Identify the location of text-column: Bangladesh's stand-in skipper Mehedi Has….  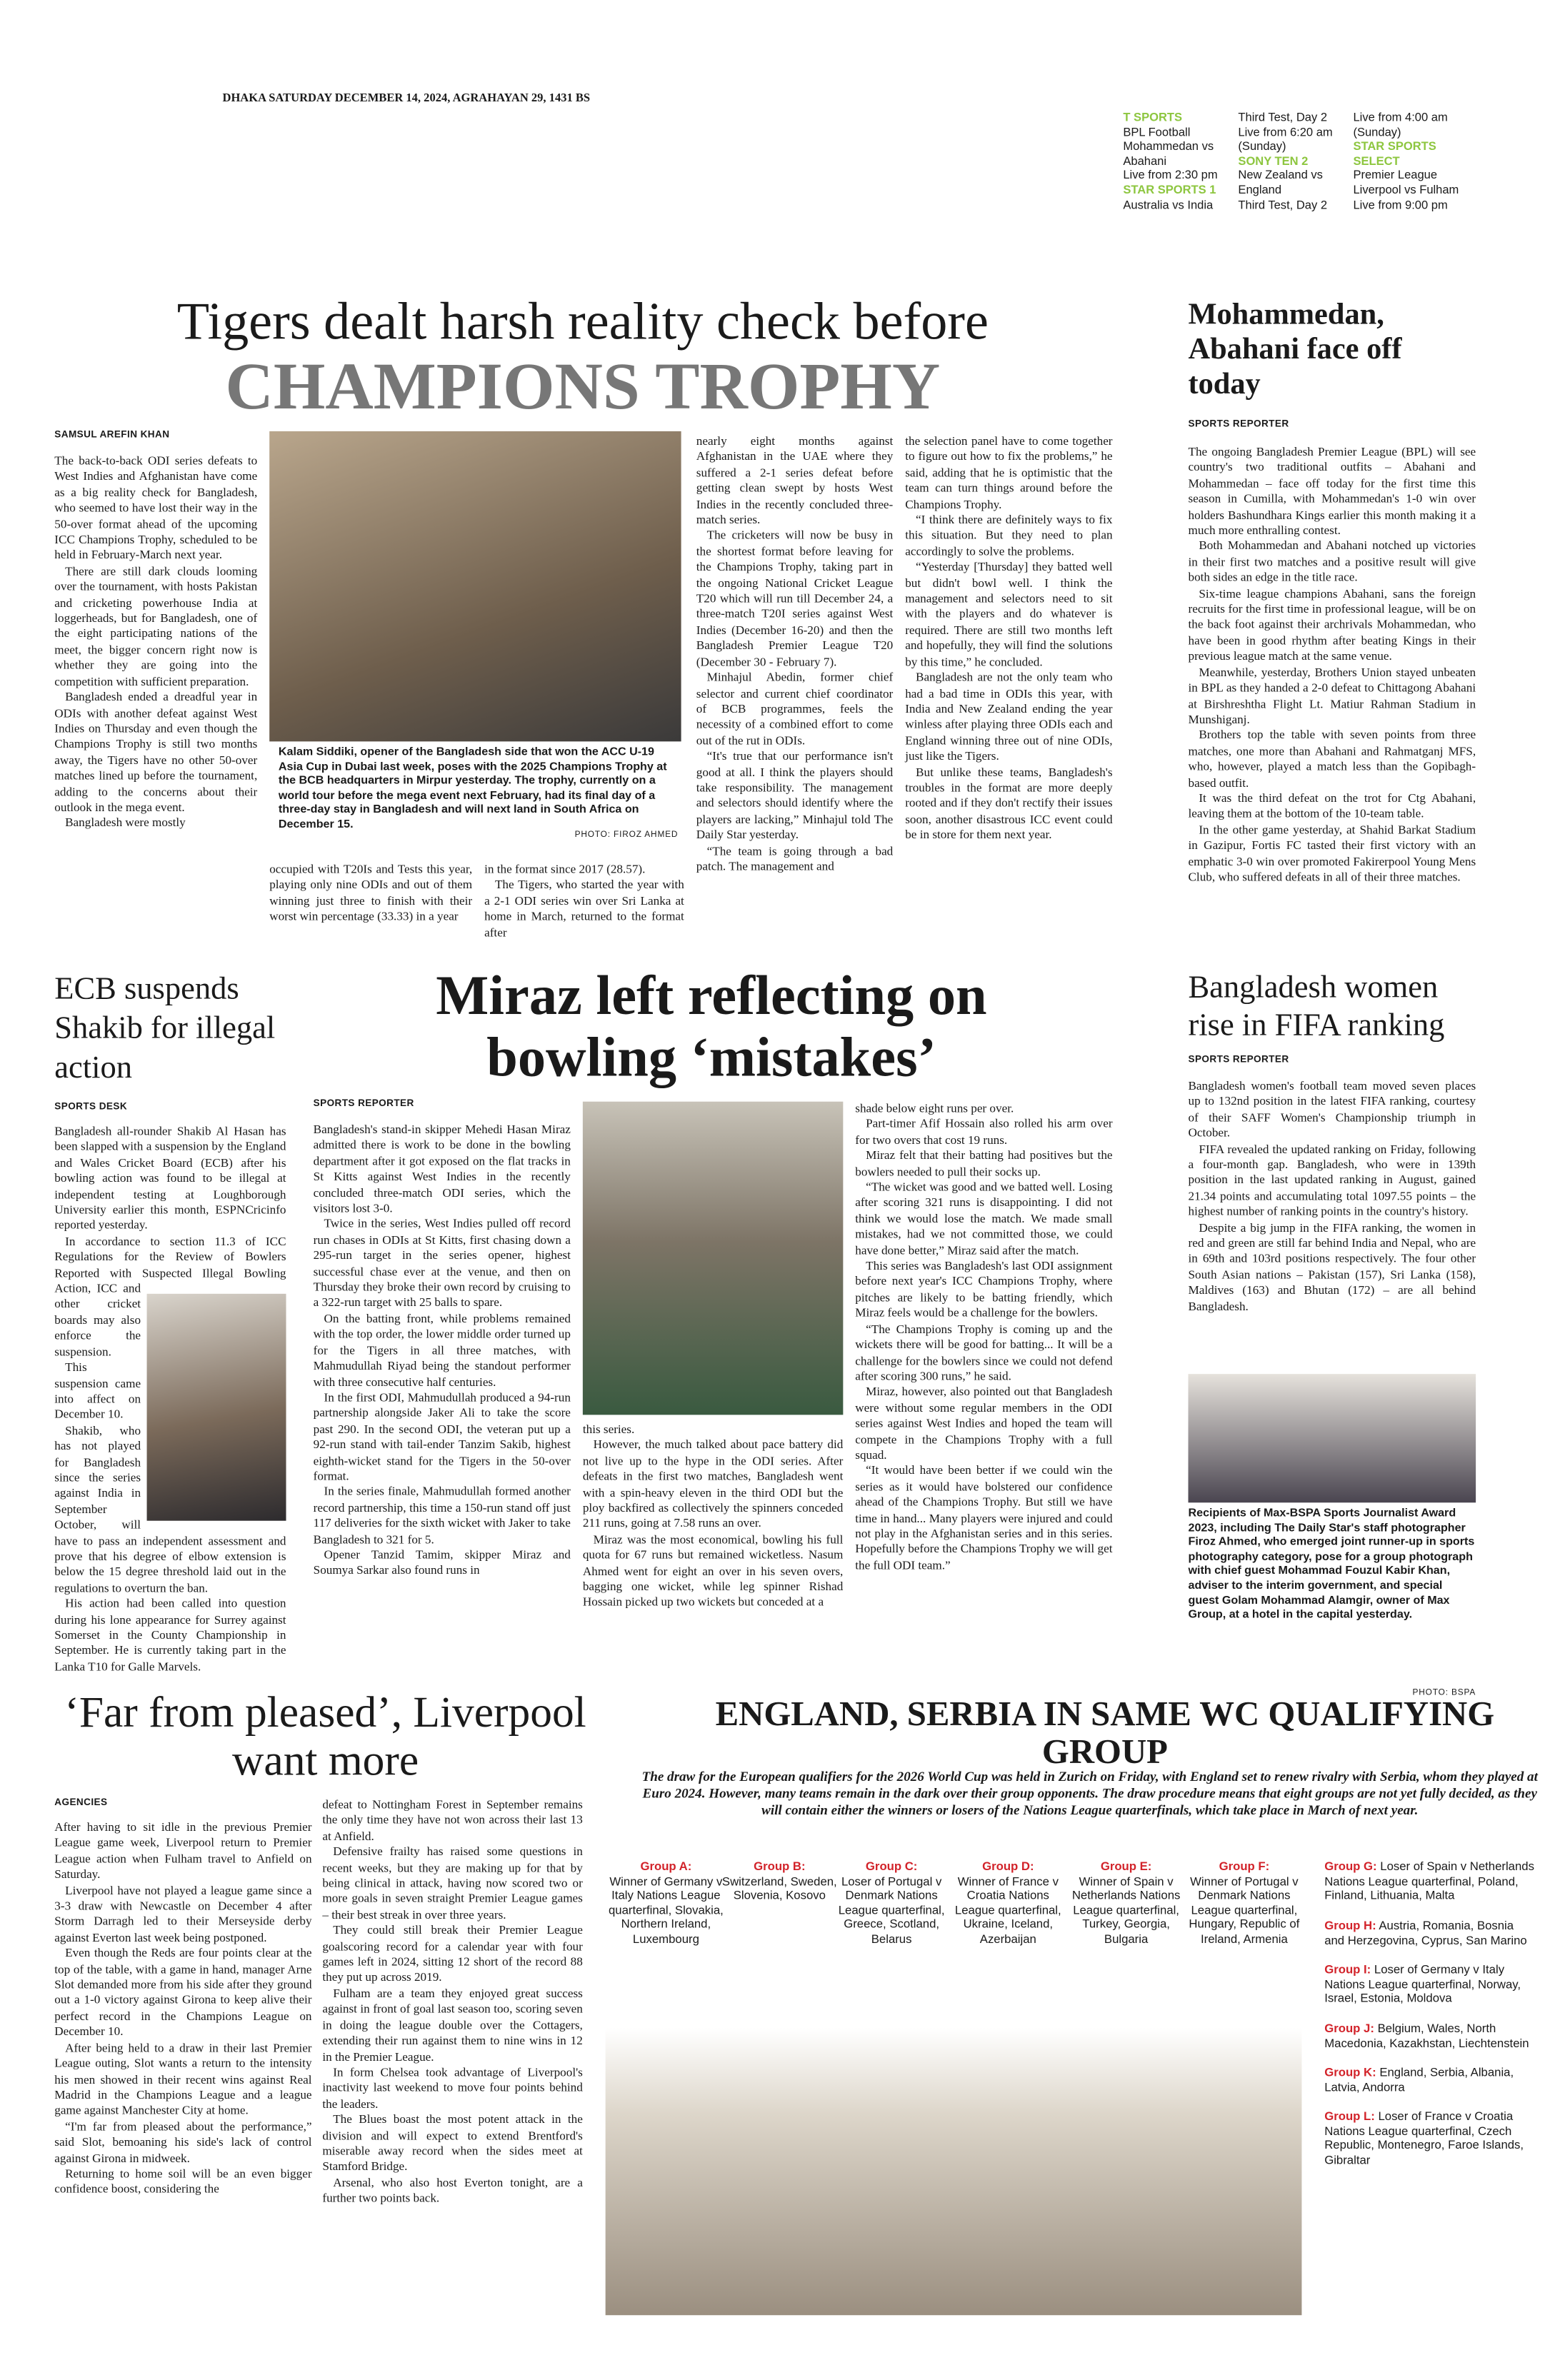
(442, 1351).